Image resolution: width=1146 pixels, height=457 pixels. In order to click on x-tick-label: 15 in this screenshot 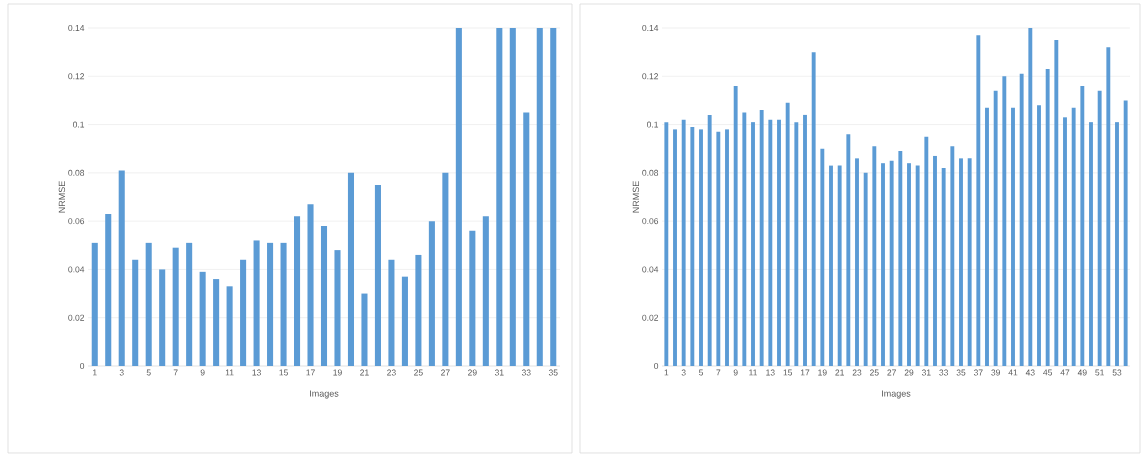, I will do `click(283, 372)`.